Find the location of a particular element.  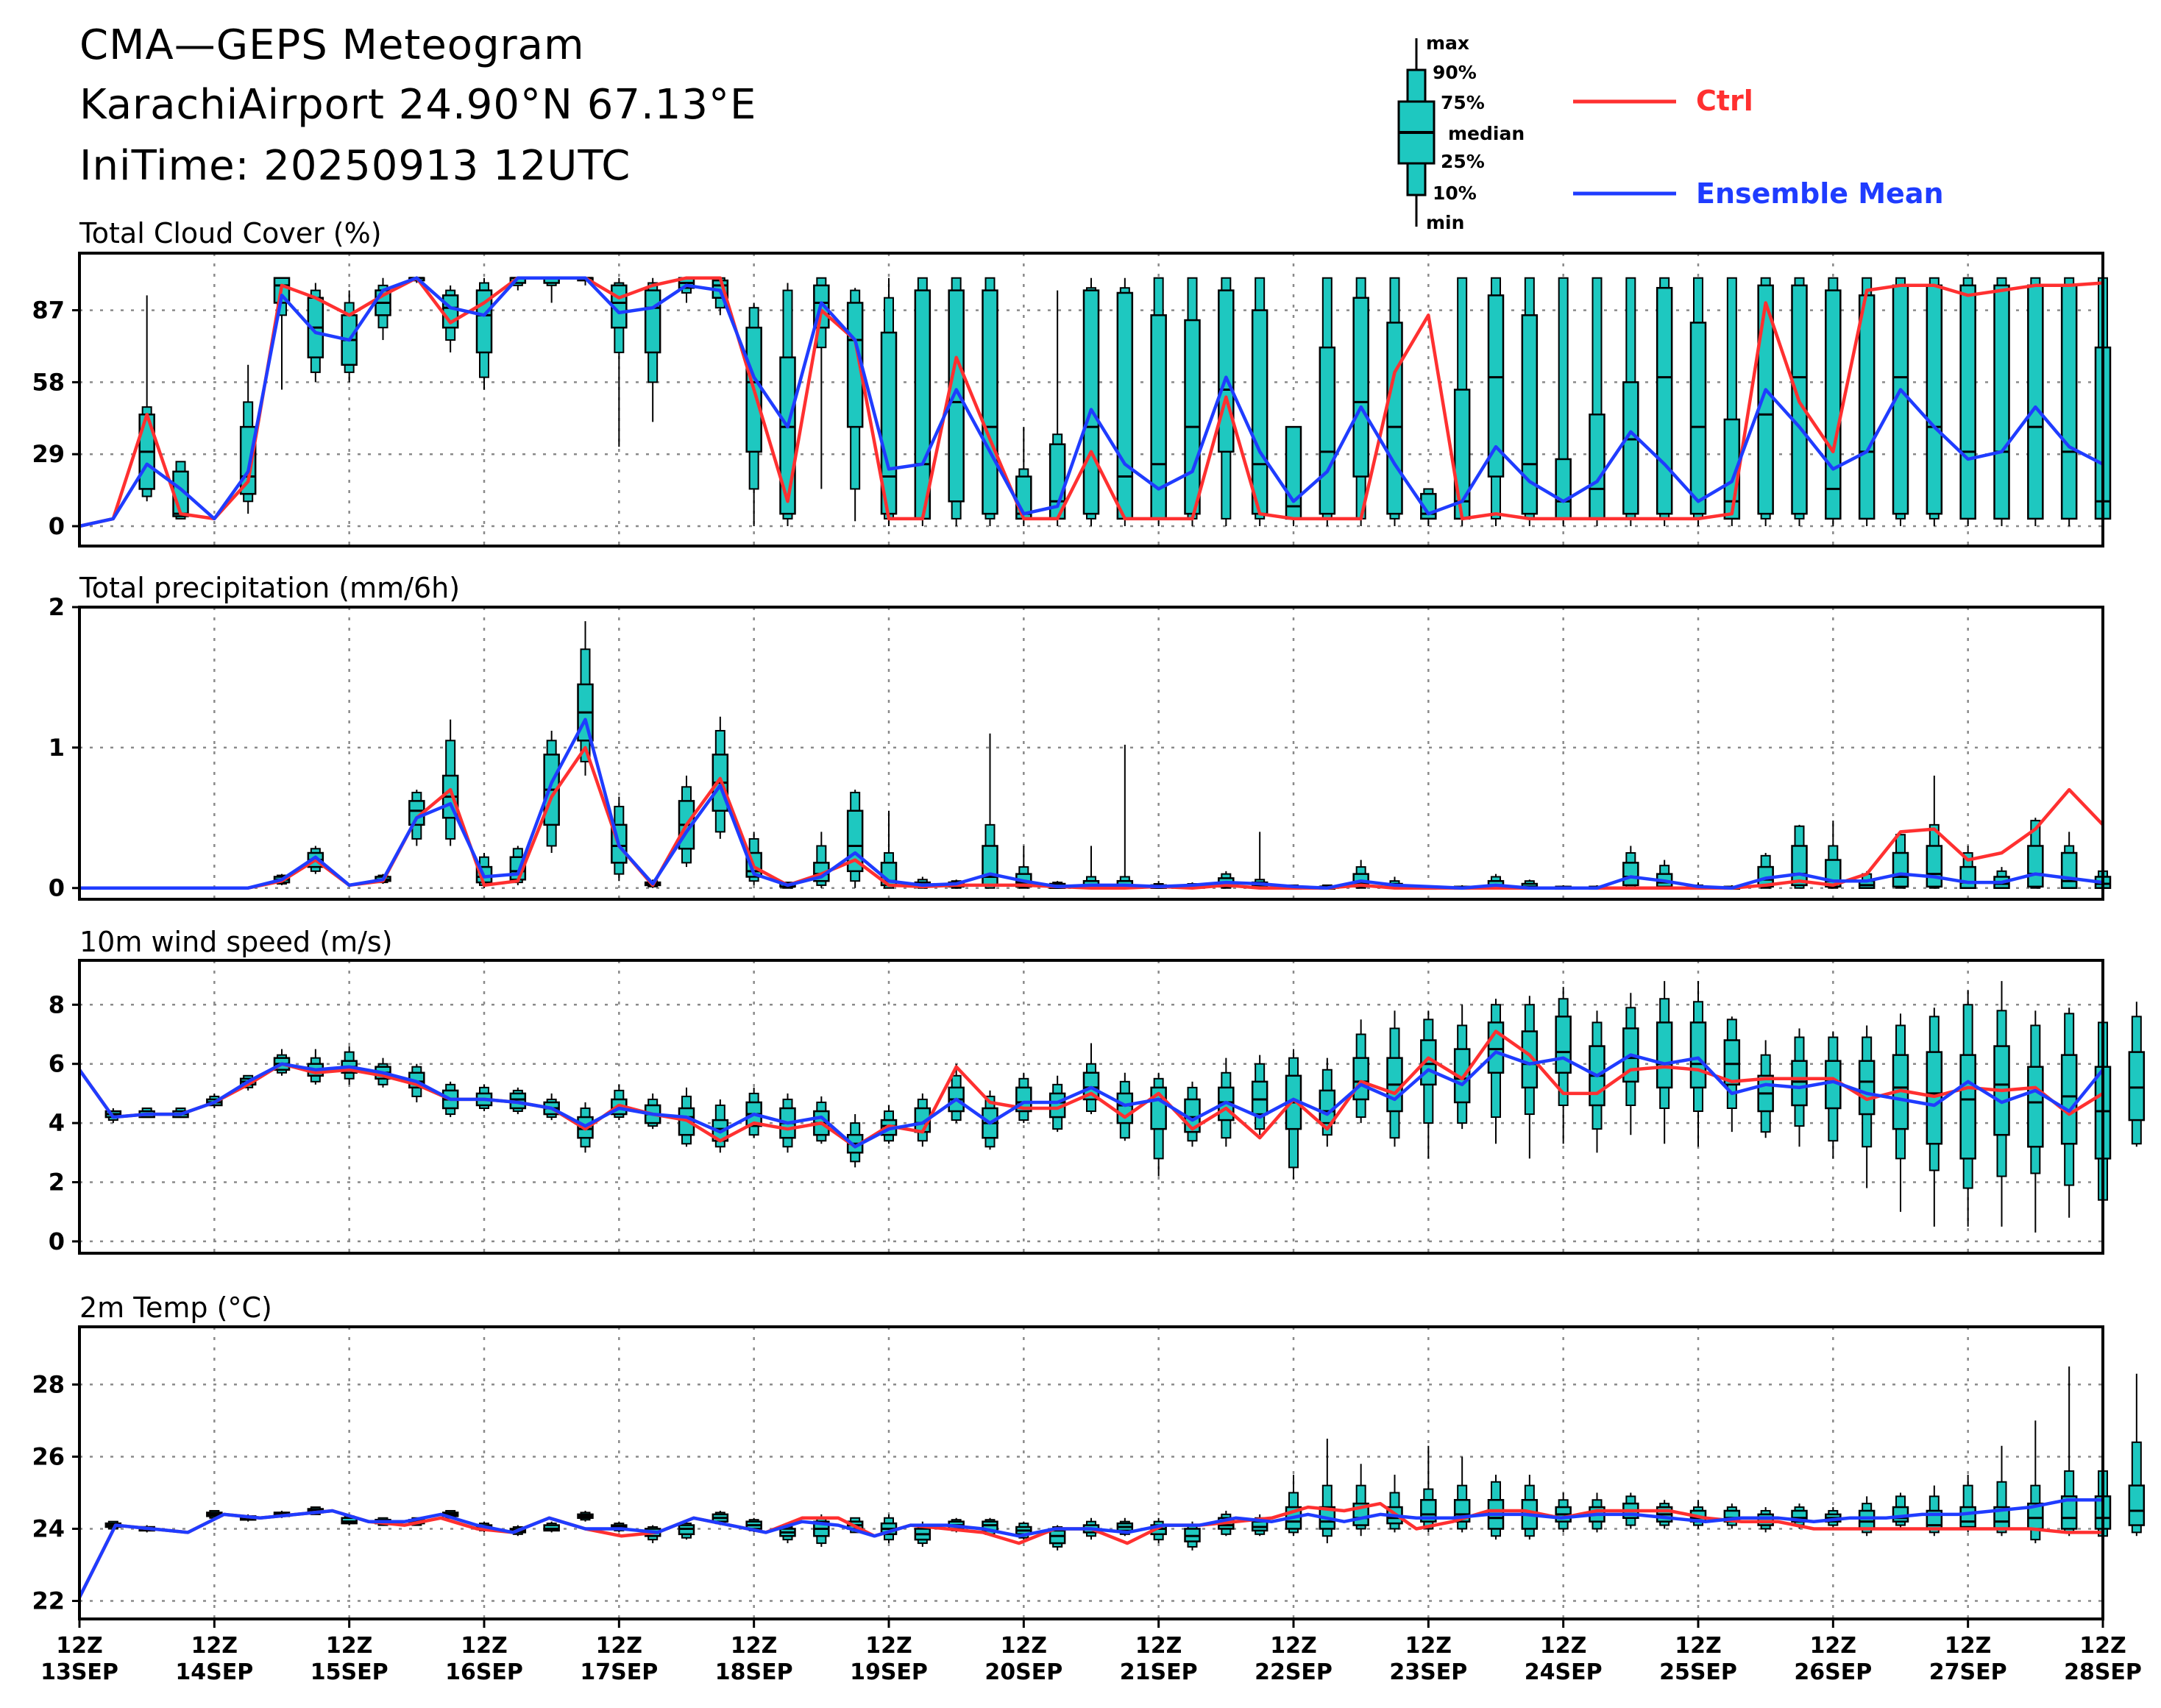

x-tick-date-label: 23SEP is located at coordinates (1428, 1672).